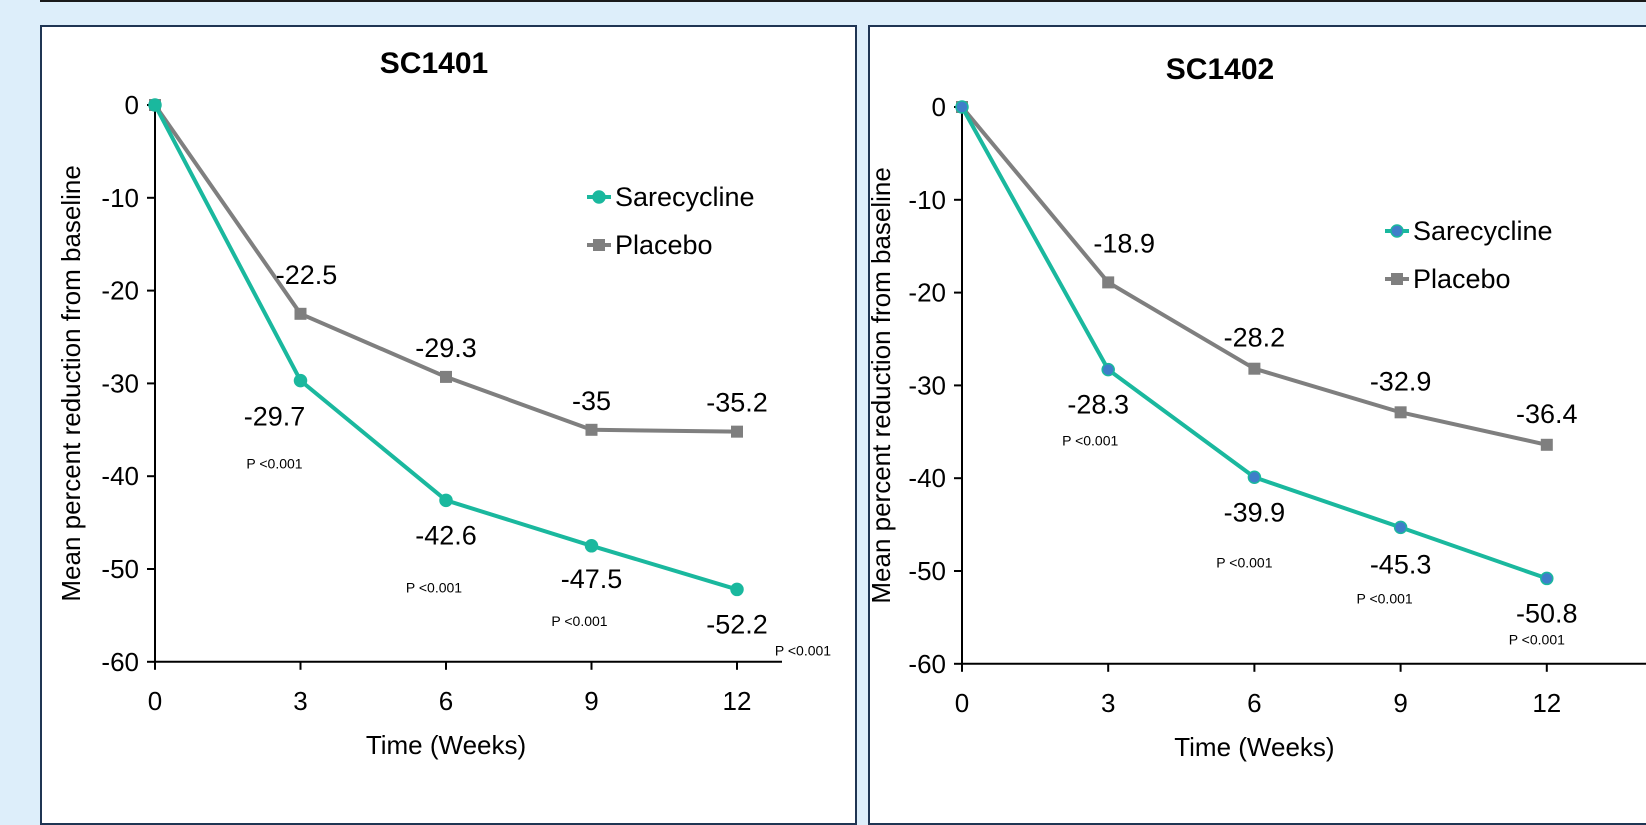 This screenshot has width=1646, height=825. I want to click on data-label-placebo: -36.4, so click(1547, 414).